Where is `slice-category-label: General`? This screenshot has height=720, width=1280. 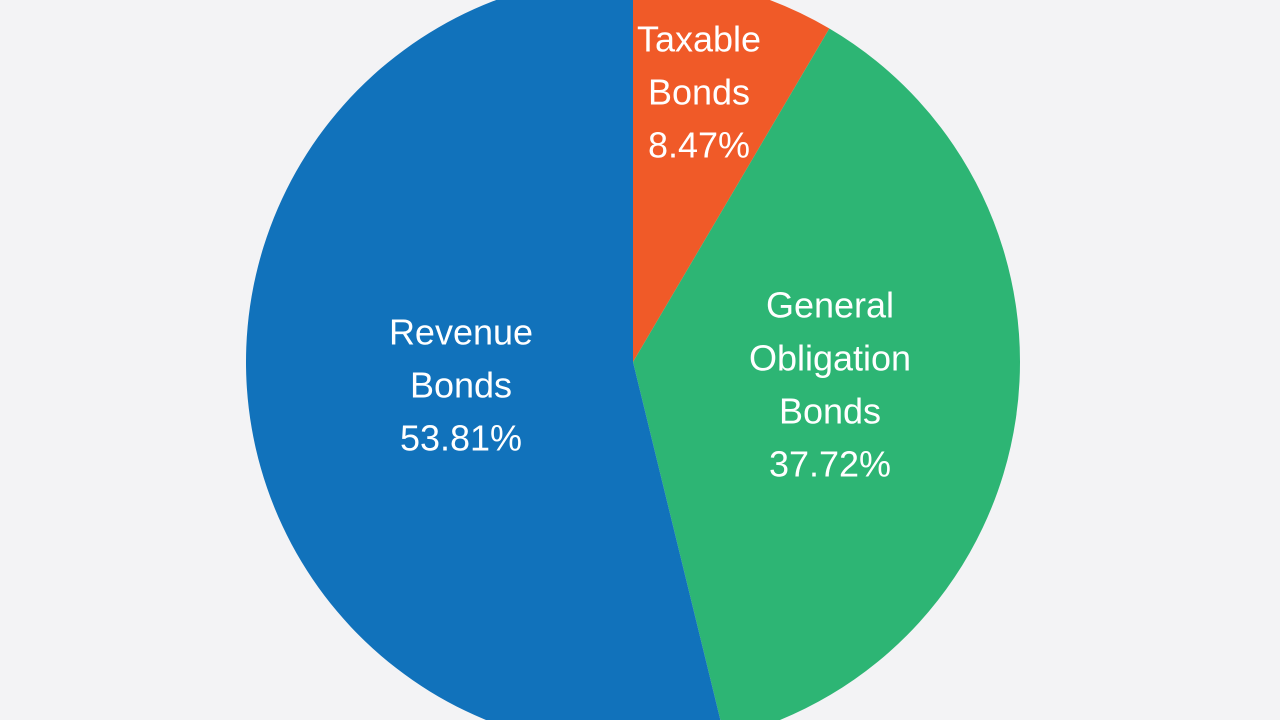
slice-category-label: General is located at coordinates (830, 305).